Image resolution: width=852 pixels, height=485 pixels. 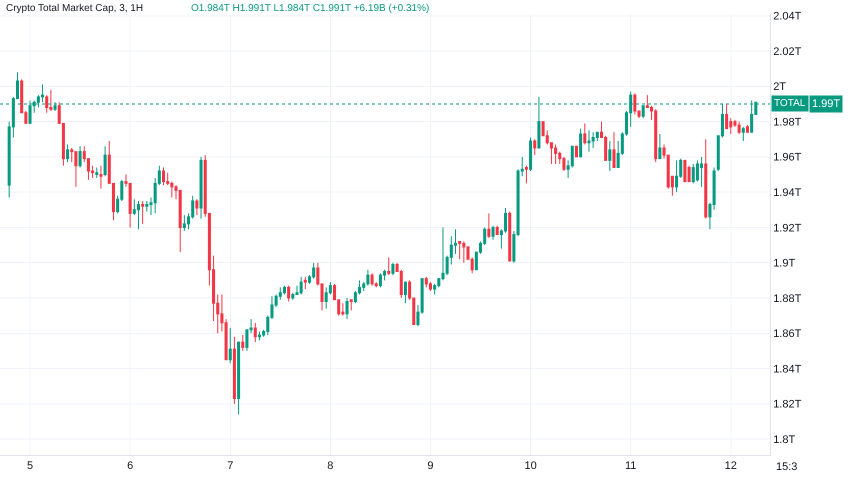 I want to click on y-tick-label: 1.96T, so click(x=787, y=158).